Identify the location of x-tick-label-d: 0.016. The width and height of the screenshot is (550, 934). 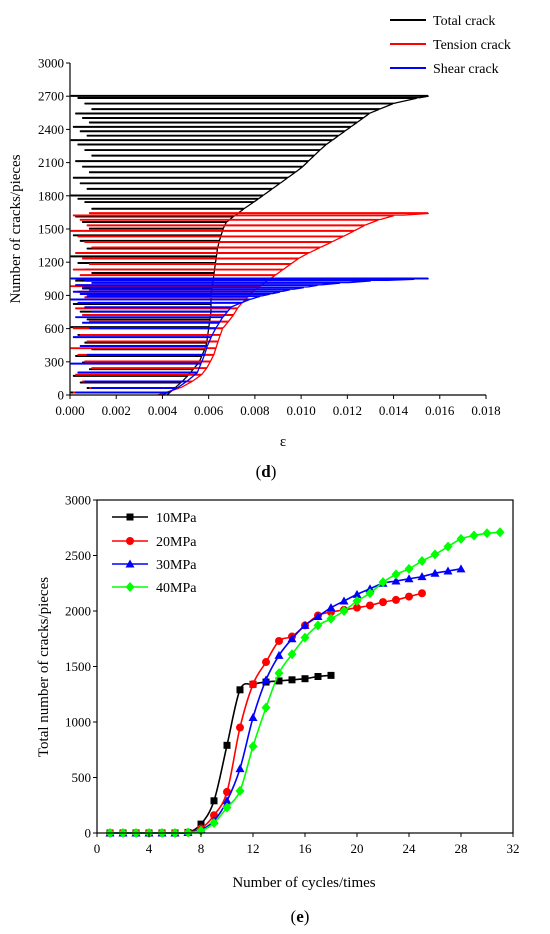
(440, 410).